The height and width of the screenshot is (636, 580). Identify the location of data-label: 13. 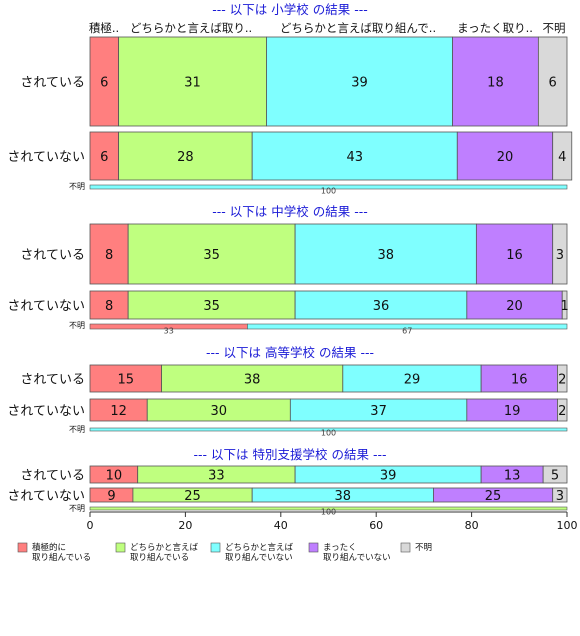
(512, 476).